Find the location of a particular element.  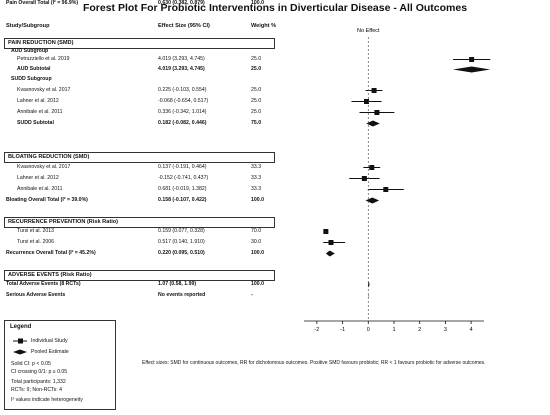

section-header: ADVERSE EVENTS (Risk Ratio) is located at coordinates (139, 275).